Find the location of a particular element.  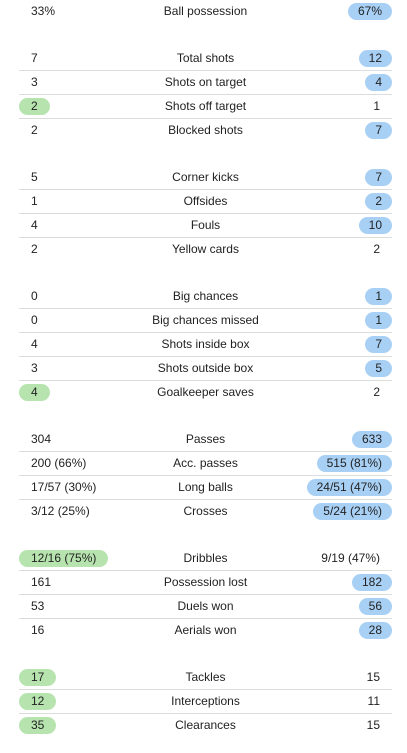

home-value: 12/16 (75%) is located at coordinates (64, 558).